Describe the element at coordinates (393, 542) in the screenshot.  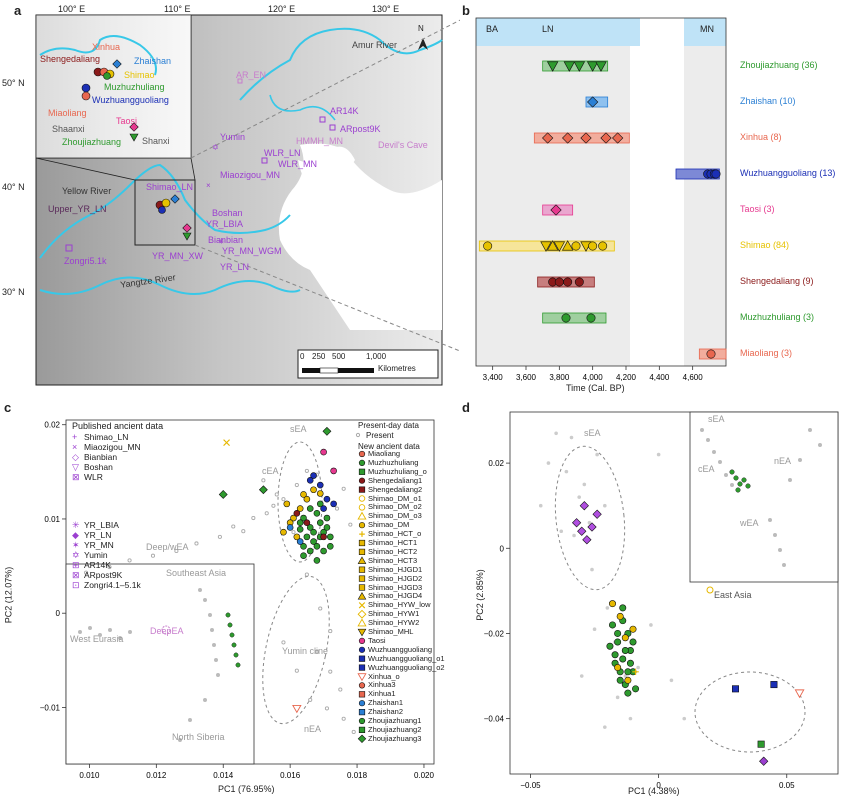
I see `legend-label: Shimao_HCT1` at that location.